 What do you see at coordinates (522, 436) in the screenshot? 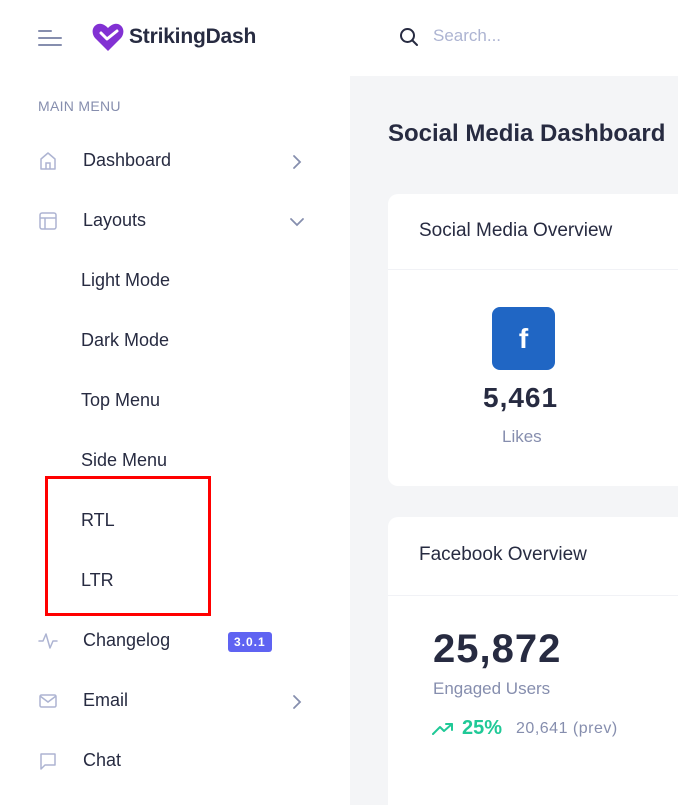
I see `likes-label: Likes` at bounding box center [522, 436].